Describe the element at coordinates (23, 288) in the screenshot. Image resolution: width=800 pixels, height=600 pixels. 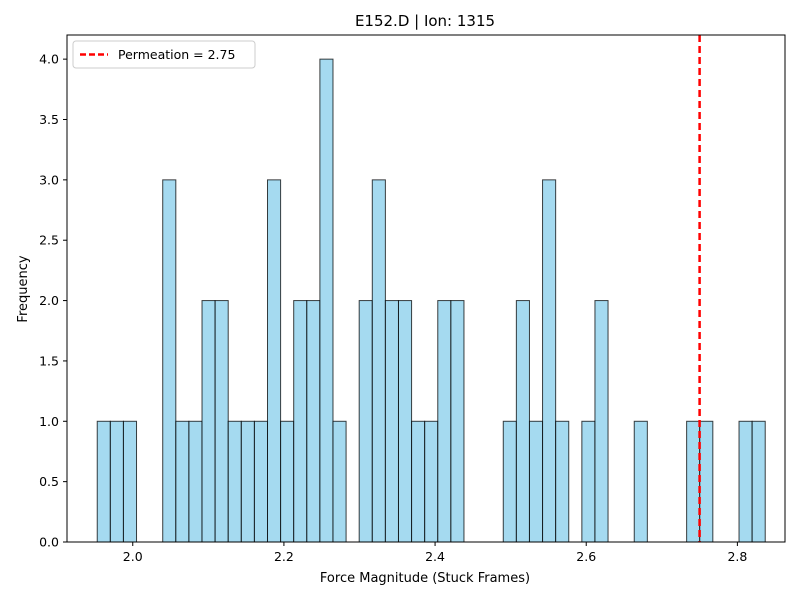
I see `y-axis-label: Frequency` at that location.